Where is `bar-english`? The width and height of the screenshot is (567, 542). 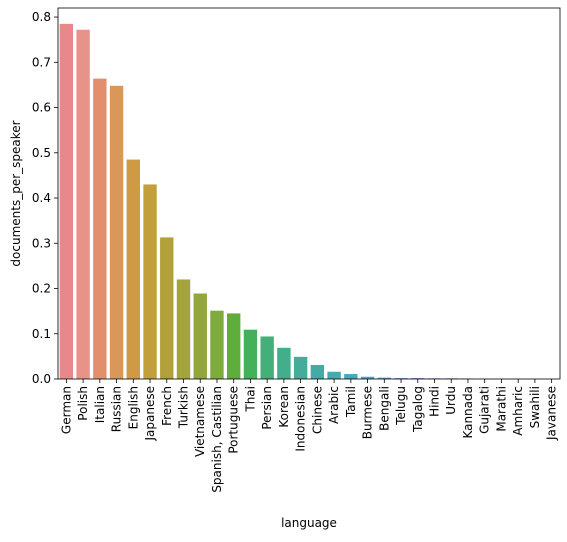
bar-english is located at coordinates (133, 269).